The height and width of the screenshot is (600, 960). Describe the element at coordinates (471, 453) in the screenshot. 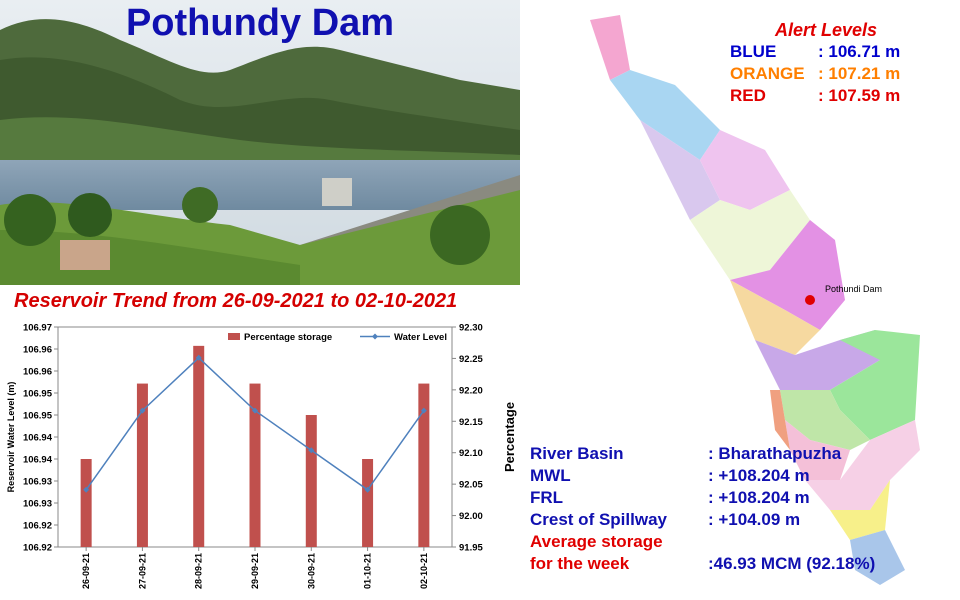

I see `y-right-tick-label: 92.10` at that location.